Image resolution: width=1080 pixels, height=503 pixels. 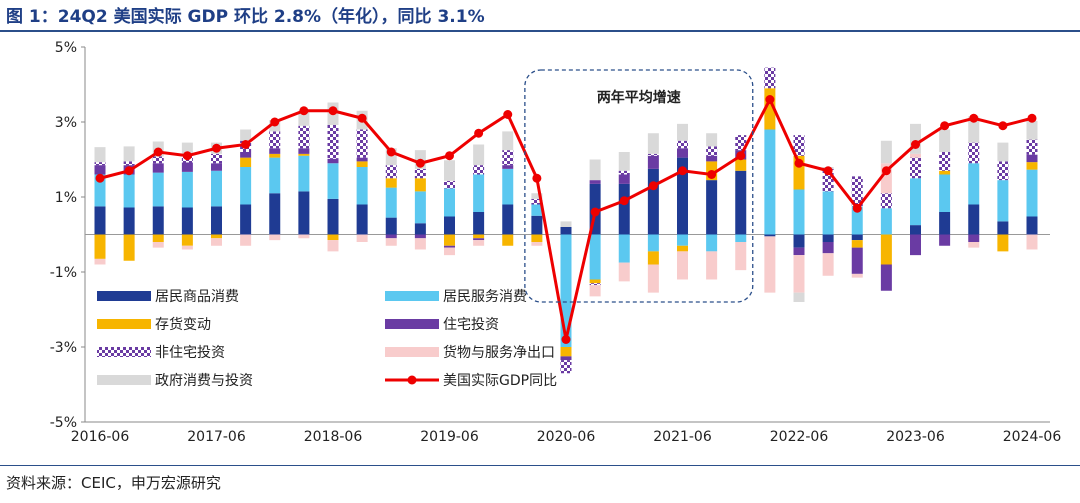 I want to click on y-tick-label: 1%, so click(x=66, y=198).